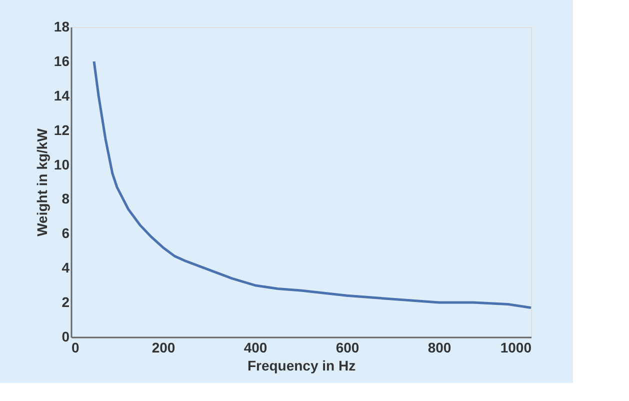 This screenshot has height=401, width=629. I want to click on y-tick-label: 8, so click(66, 198).